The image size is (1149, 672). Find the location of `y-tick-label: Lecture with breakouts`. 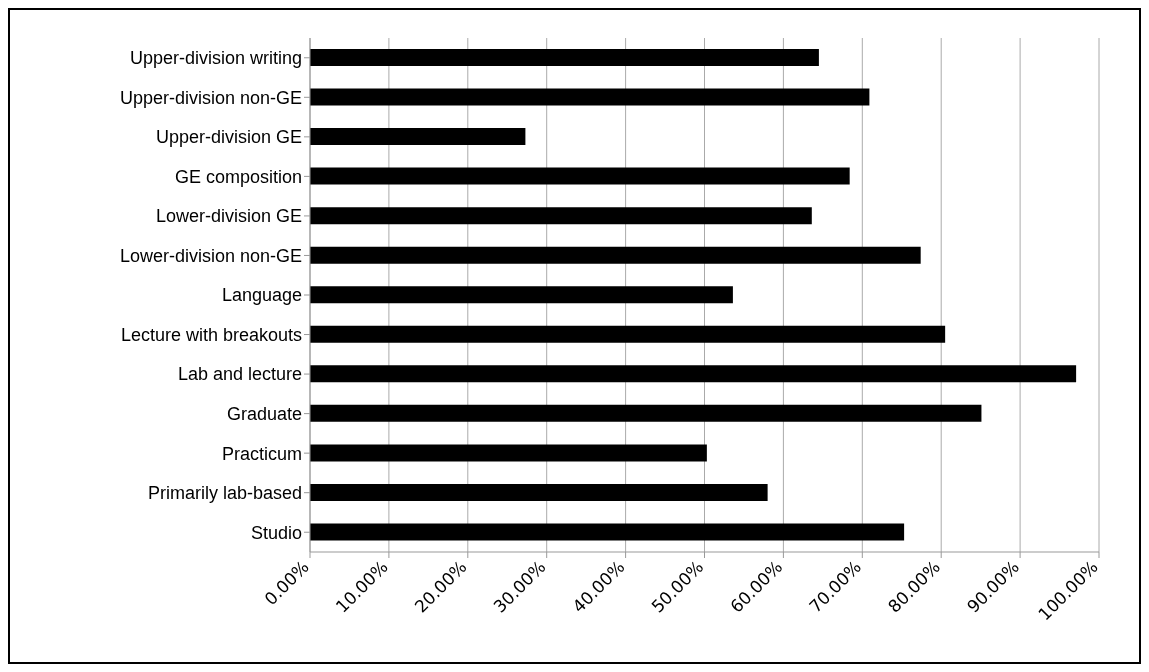

y-tick-label: Lecture with breakouts is located at coordinates (211, 334).